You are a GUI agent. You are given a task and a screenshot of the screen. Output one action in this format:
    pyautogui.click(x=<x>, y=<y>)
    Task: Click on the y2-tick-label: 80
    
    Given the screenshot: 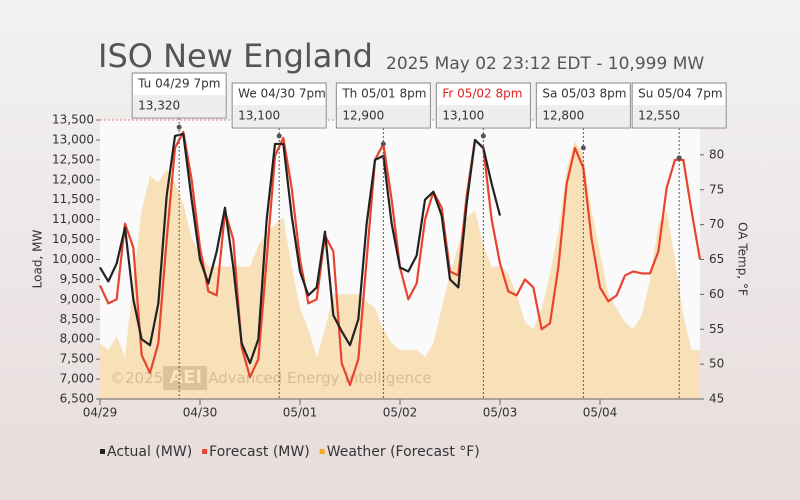 What is the action you would take?
    pyautogui.click(x=716, y=154)
    